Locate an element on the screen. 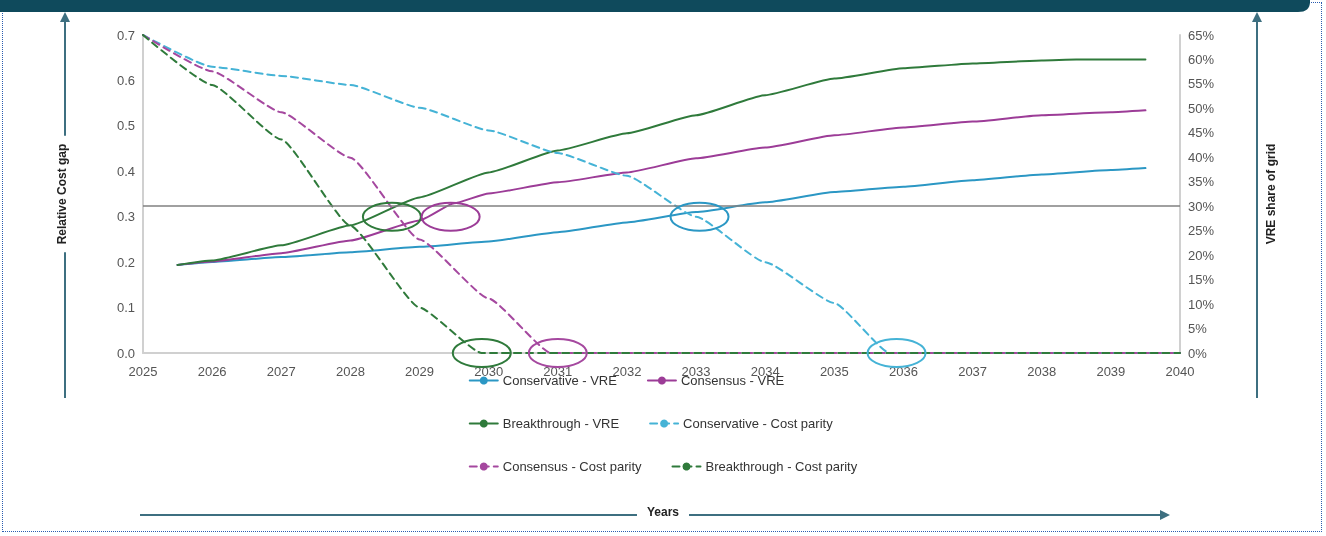 The height and width of the screenshot is (536, 1326). y2-tick-label: 65% is located at coordinates (1201, 35).